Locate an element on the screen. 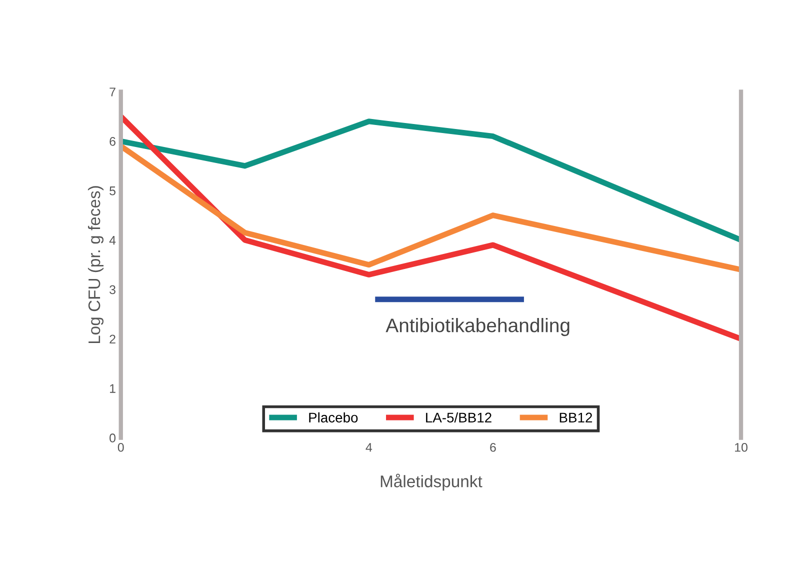 The width and height of the screenshot is (790, 570). y-tick-label: 2 is located at coordinates (113, 339).